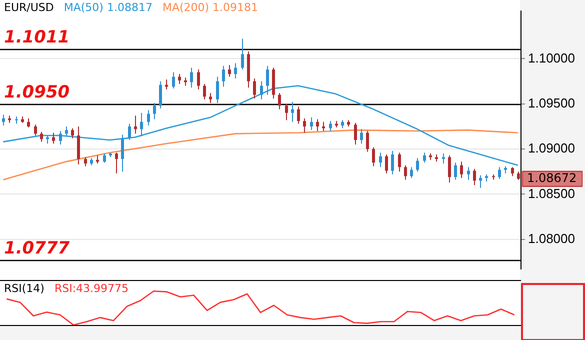 The width and height of the screenshot is (585, 340). What do you see at coordinates (108, 7) in the screenshot?
I see `text: MA(50) 1.08817` at bounding box center [108, 7].